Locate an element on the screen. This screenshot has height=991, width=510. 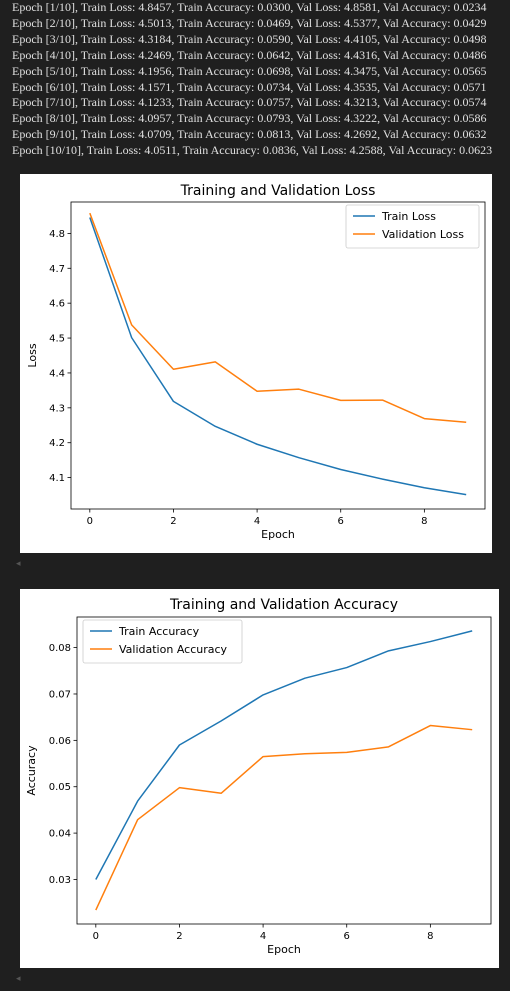
legend: Train Loss Validation Loss is located at coordinates (412, 226).